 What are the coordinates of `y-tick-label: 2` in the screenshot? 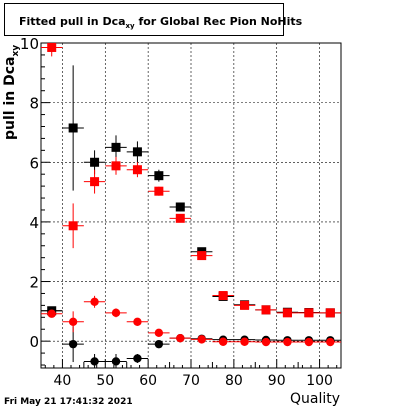 It's located at (34, 283).